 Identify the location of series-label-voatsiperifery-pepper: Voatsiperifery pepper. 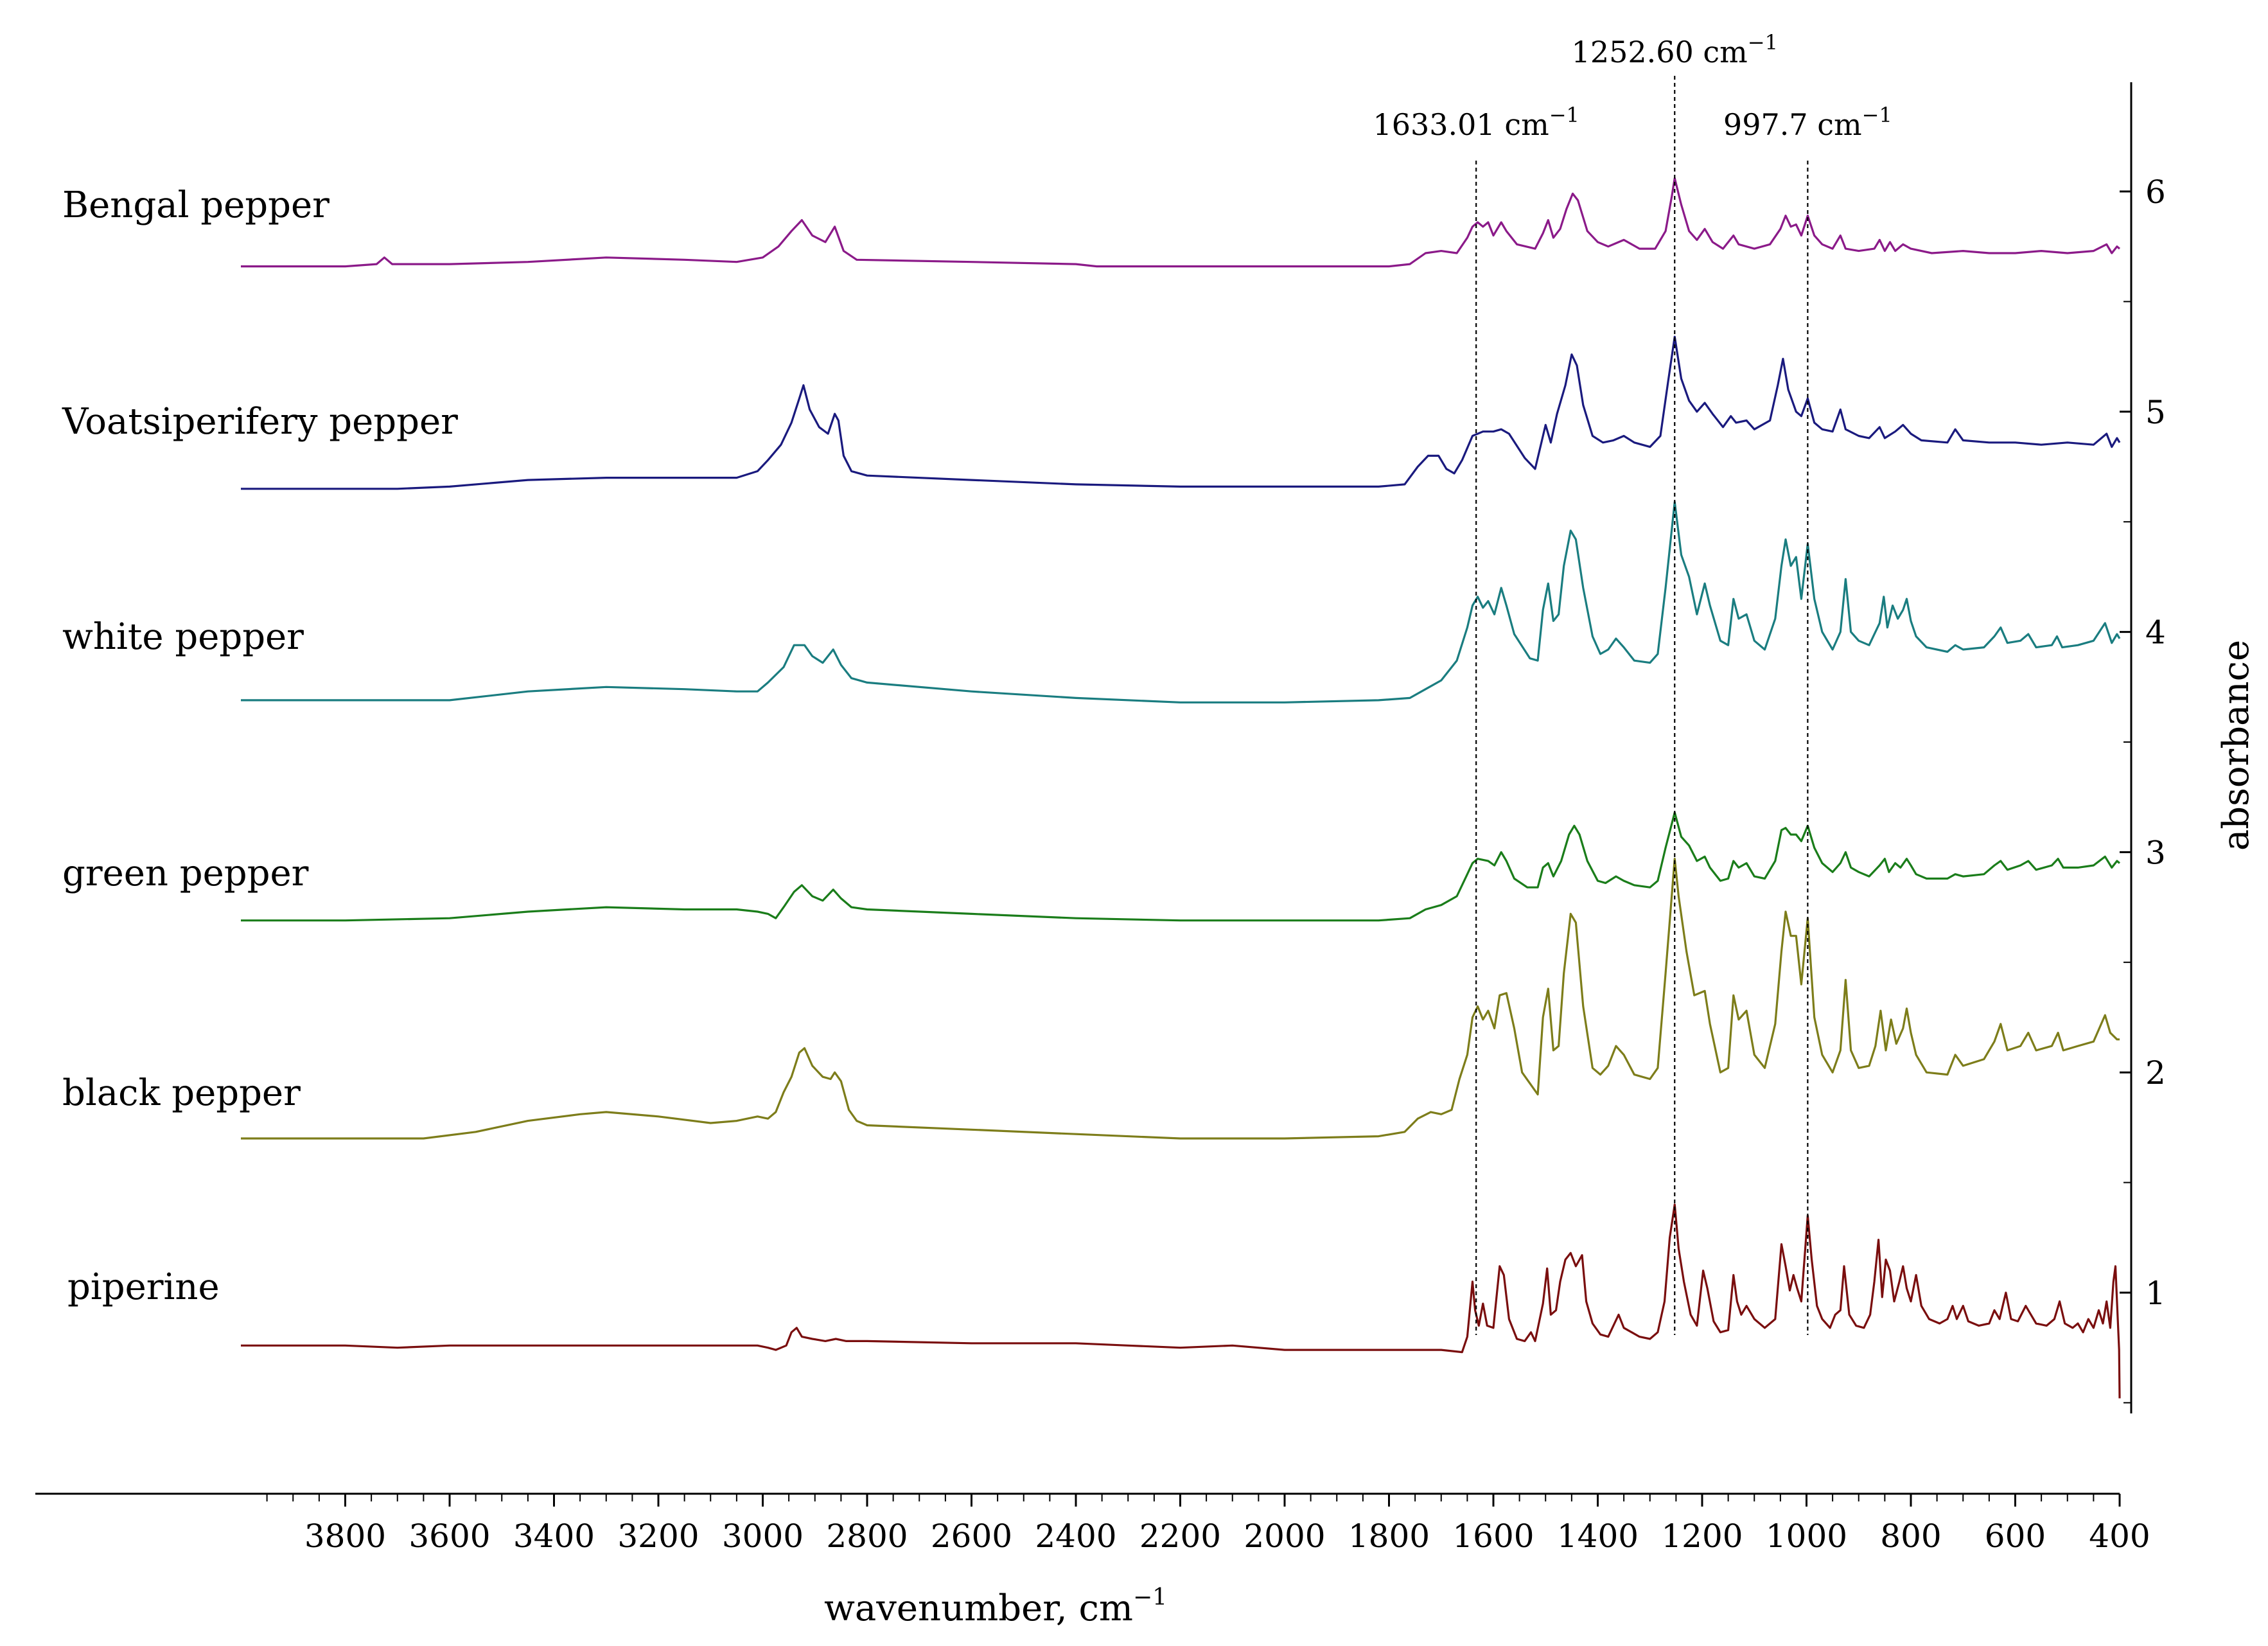
(260, 422).